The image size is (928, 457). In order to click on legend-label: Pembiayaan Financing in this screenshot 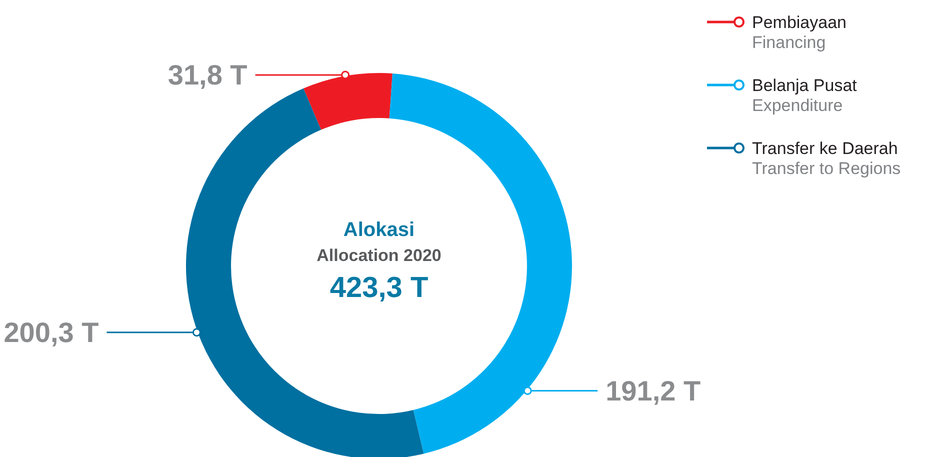, I will do `click(799, 32)`.